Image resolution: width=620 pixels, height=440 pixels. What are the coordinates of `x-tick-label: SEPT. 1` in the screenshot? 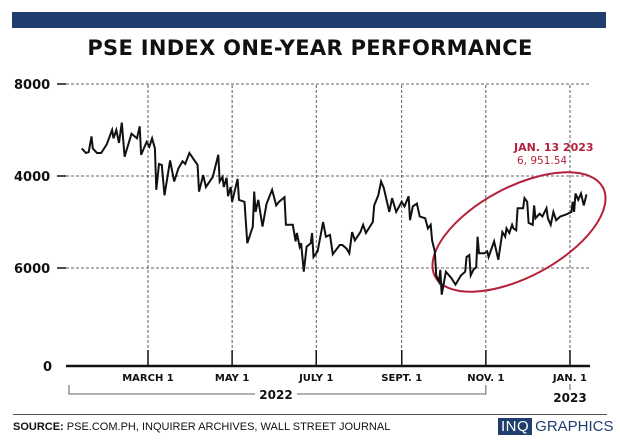 It's located at (401, 378).